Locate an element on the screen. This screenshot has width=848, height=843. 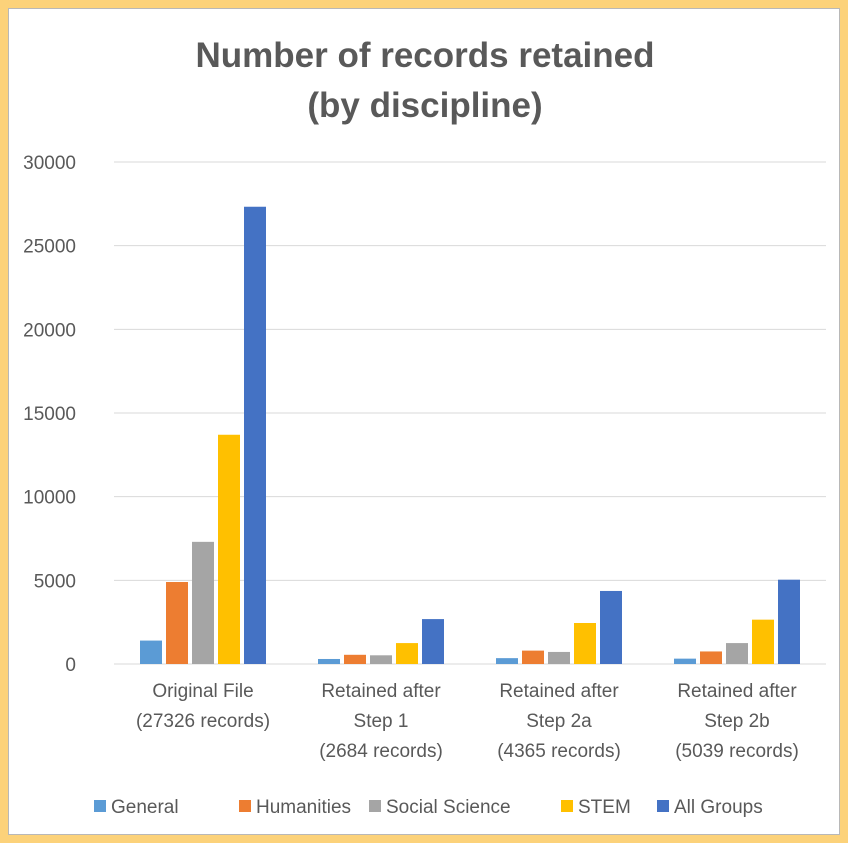
legend-label: STEM is located at coordinates (604, 807).